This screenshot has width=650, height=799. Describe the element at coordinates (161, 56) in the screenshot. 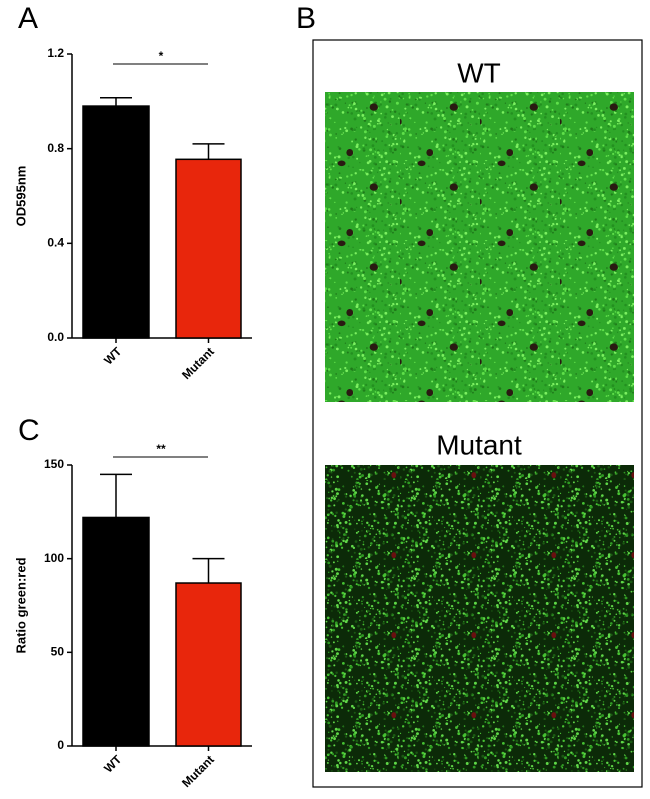

I see `significance-label: *` at that location.